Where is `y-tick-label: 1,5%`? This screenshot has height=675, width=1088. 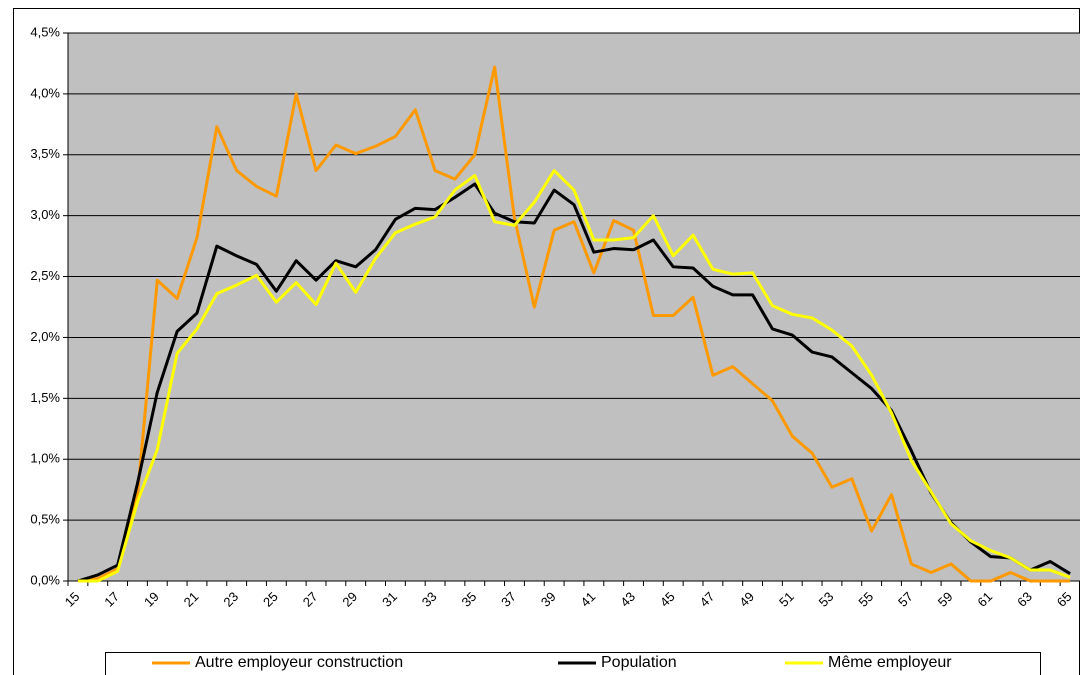 y-tick-label: 1,5% is located at coordinates (45, 397).